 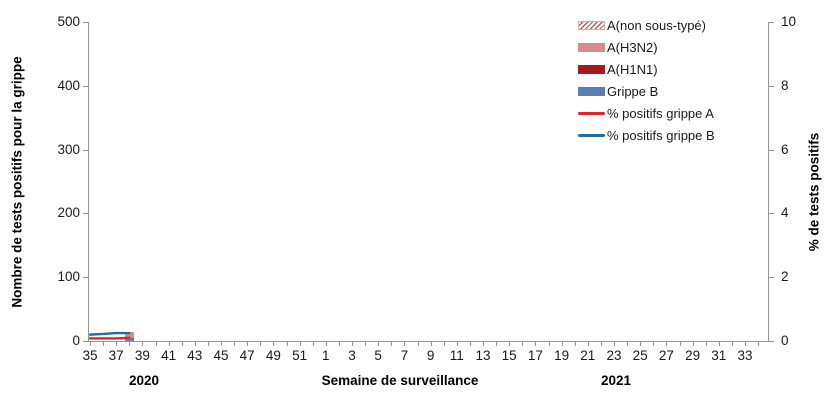 What do you see at coordinates (660, 113) in the screenshot?
I see `legend-label: % positifs grippe A` at bounding box center [660, 113].